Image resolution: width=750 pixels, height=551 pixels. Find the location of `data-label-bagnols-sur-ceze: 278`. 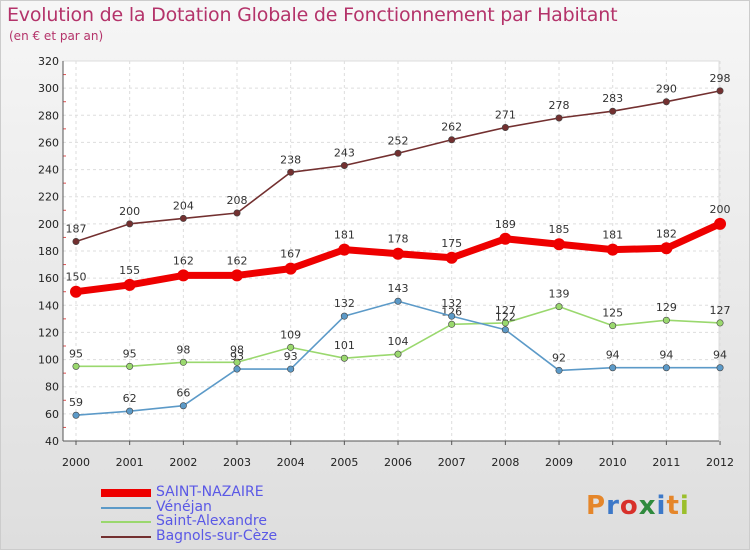

data-label-bagnols-sur-ceze: 278 is located at coordinates (559, 105).